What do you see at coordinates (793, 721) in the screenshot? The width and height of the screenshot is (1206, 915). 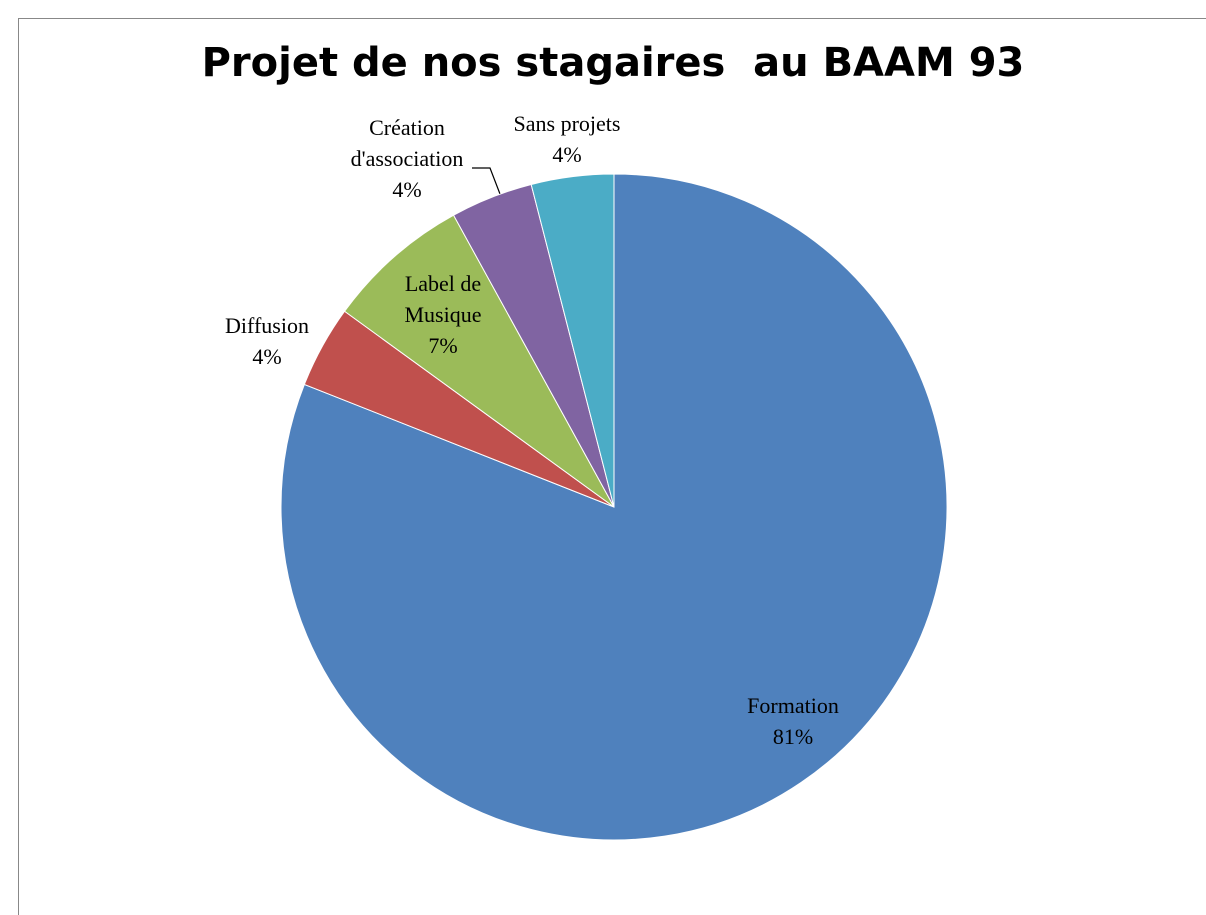 I see `slice-label: Formation 81%` at bounding box center [793, 721].